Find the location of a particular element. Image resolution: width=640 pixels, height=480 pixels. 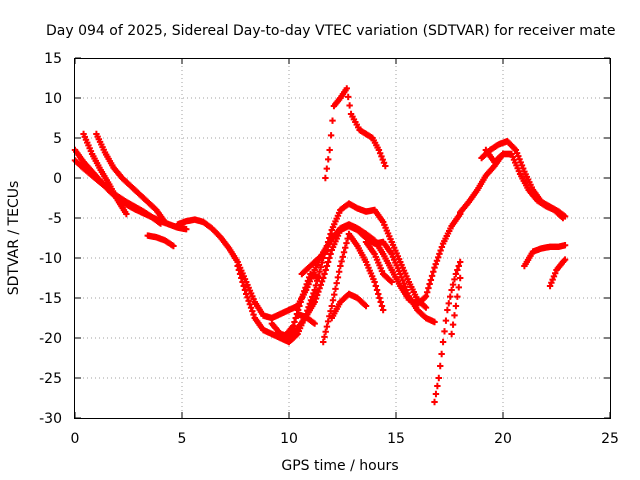

x-axis-label: GPS time / hours is located at coordinates (339, 466).